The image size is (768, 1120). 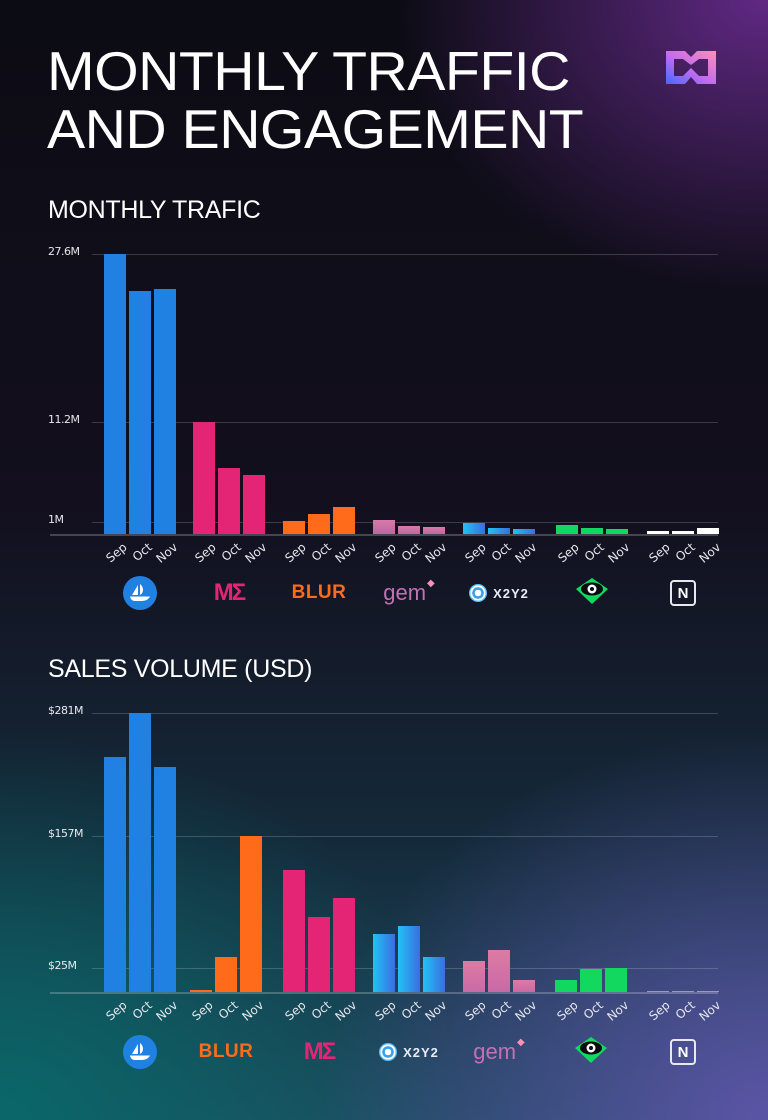 I want to click on bar-magic-eden-sep, so click(x=204, y=478).